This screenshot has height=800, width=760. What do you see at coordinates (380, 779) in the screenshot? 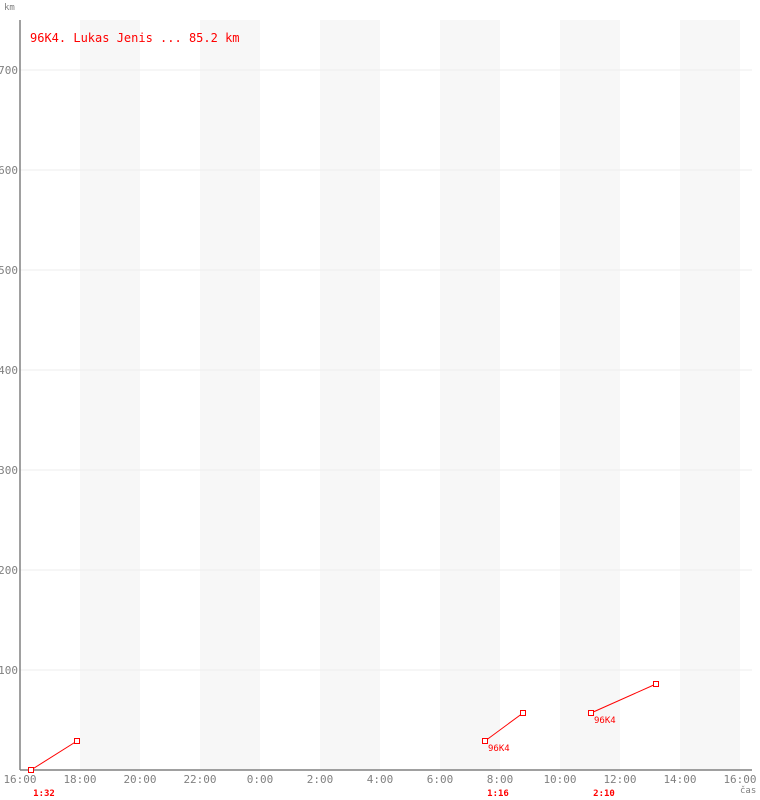
I see `x-tick-label: 4:00` at bounding box center [380, 779].